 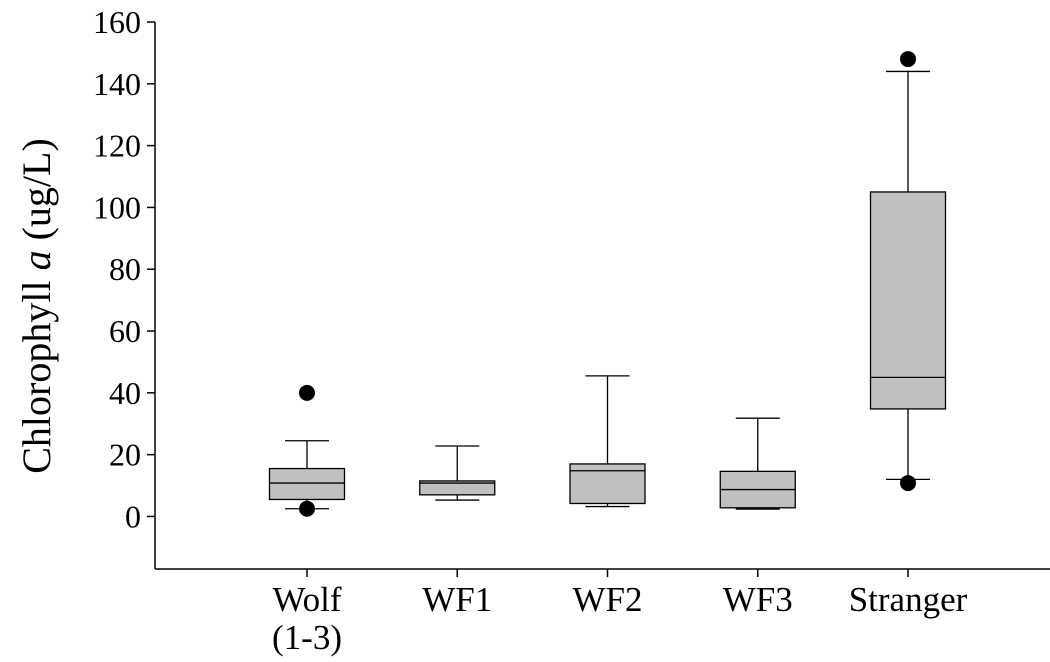 What do you see at coordinates (117, 207) in the screenshot?
I see `y-tick-label: 100` at bounding box center [117, 207].